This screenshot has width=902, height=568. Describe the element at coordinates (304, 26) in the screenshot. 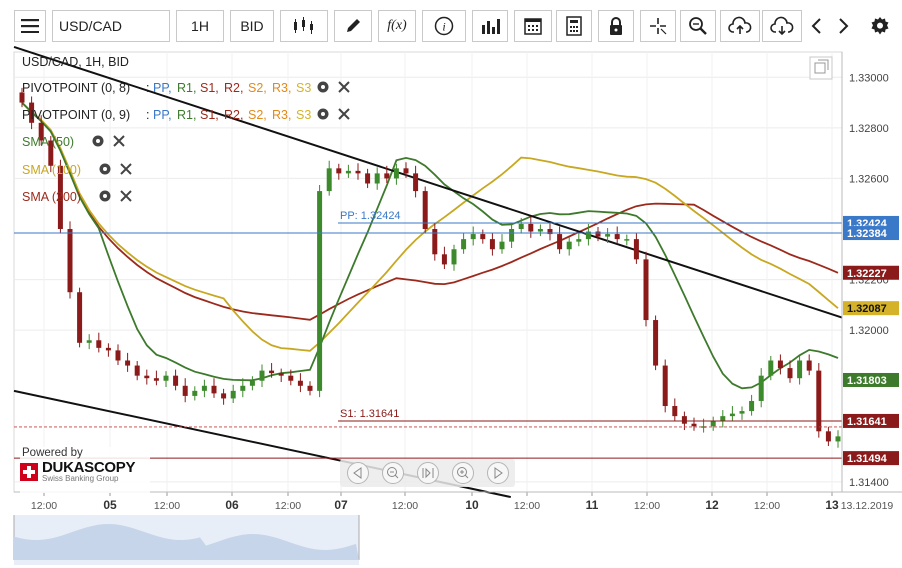

I see `chart-type-button` at that location.